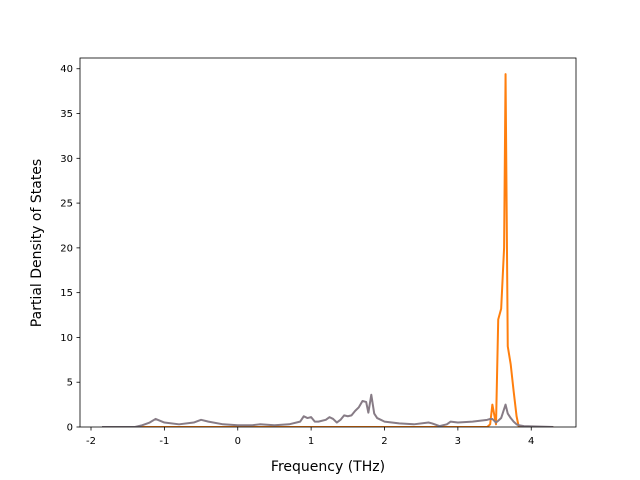  Describe the element at coordinates (164, 441) in the screenshot. I see `x-tick-label: -1` at that location.